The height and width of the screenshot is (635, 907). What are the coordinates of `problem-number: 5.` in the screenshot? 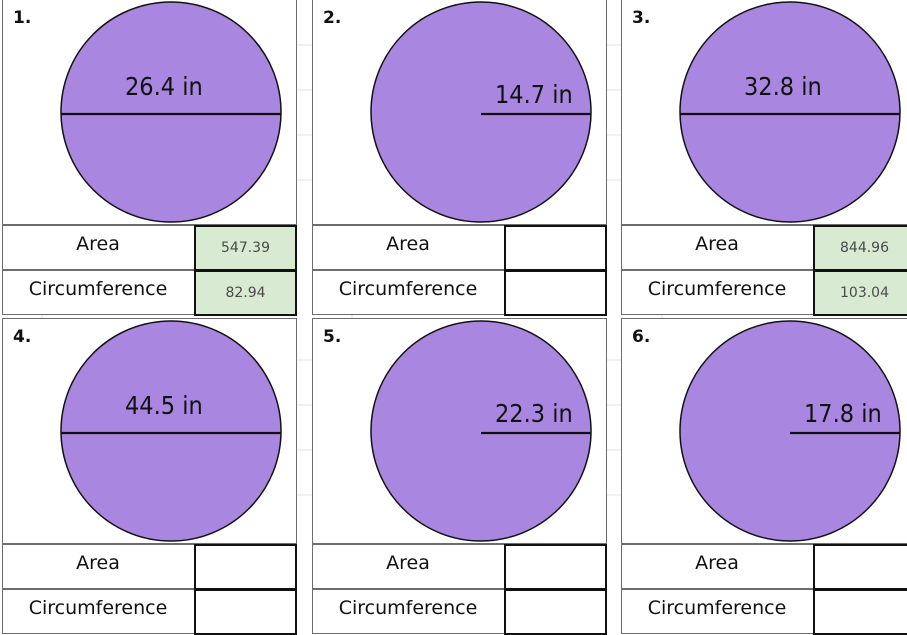 It's located at (332, 337).